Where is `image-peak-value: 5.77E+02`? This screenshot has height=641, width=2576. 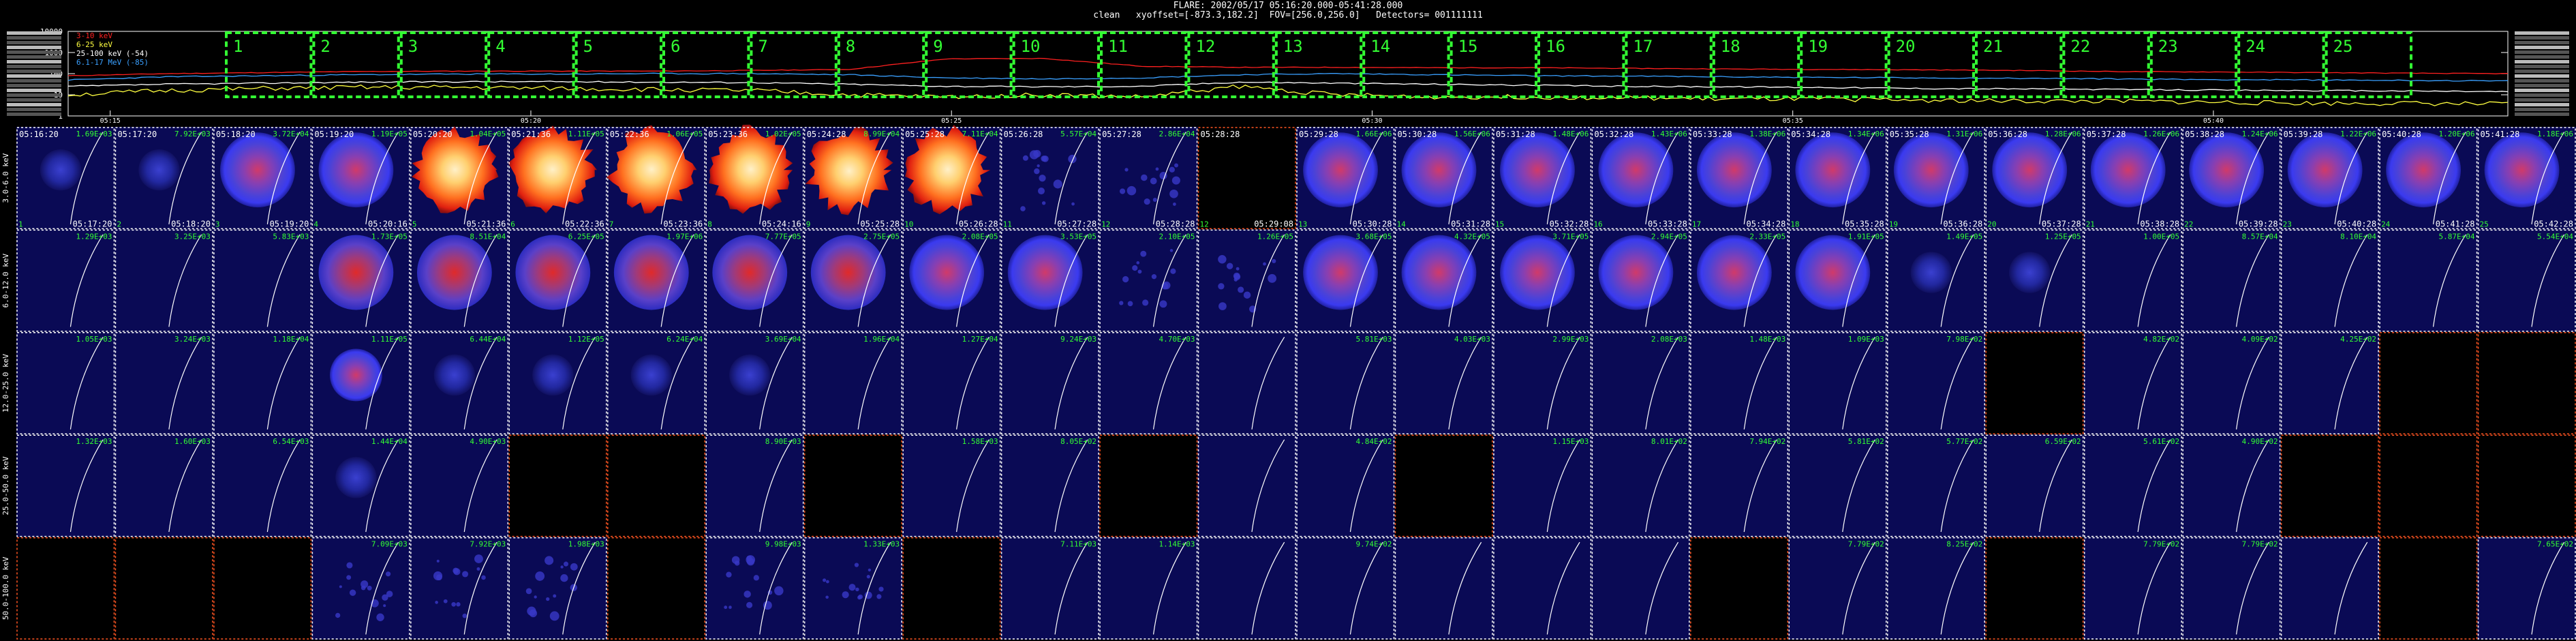 image-peak-value: 5.77E+02 is located at coordinates (1964, 441).